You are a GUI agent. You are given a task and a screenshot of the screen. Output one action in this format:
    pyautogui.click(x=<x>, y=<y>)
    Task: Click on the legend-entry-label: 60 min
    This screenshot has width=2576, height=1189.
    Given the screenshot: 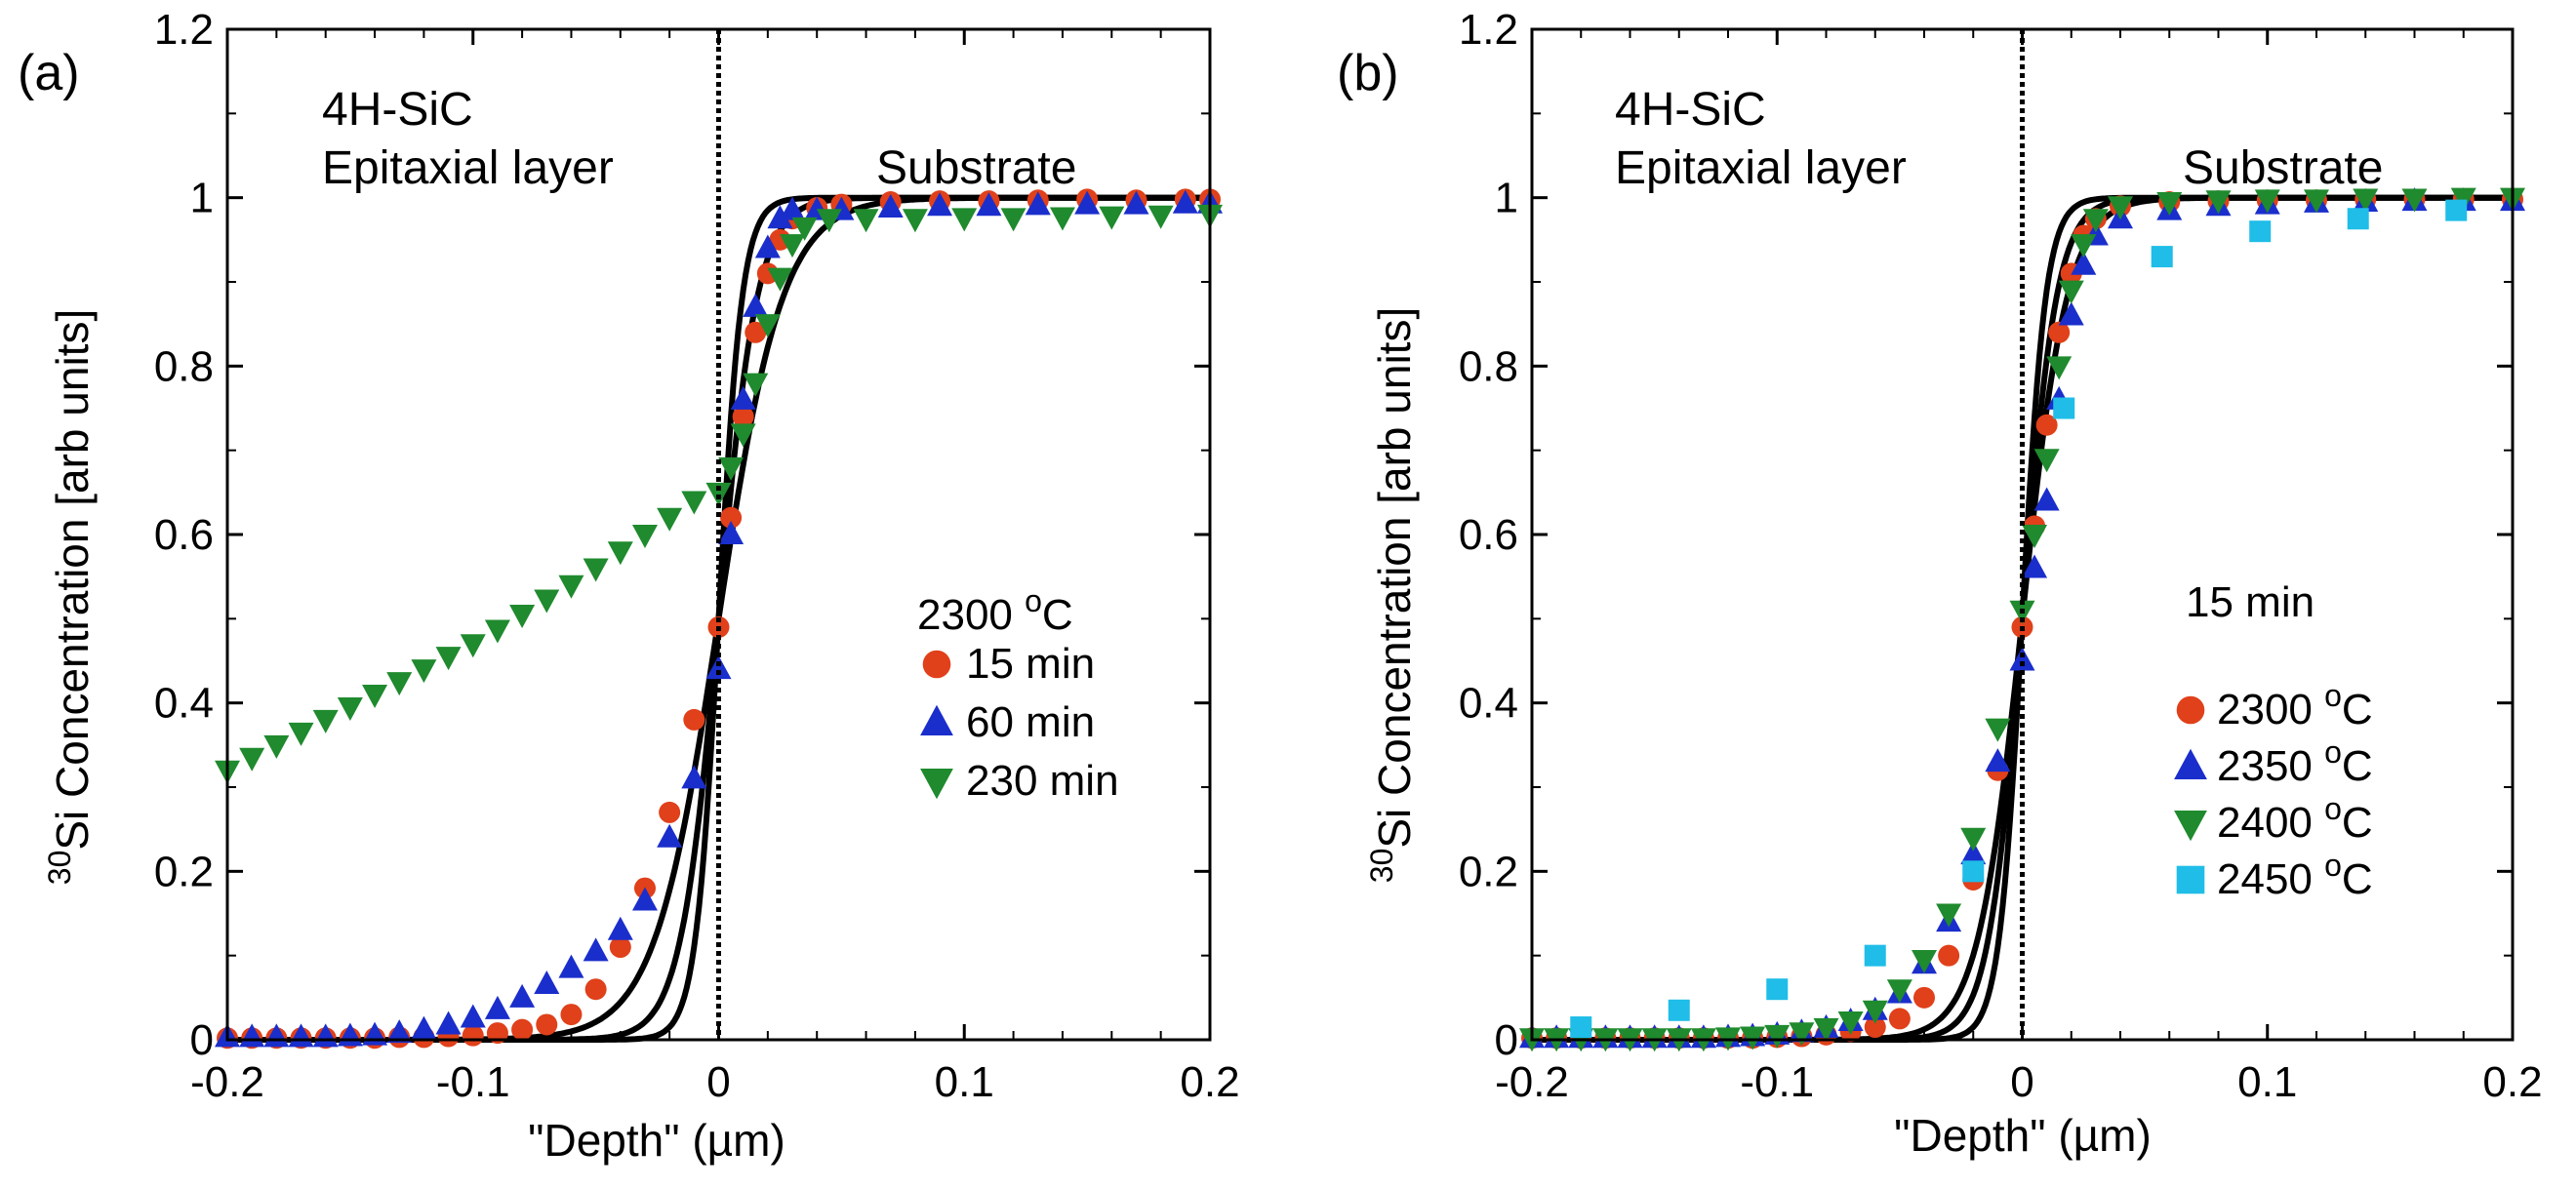 What is the action you would take?
    pyautogui.click(x=1030, y=722)
    